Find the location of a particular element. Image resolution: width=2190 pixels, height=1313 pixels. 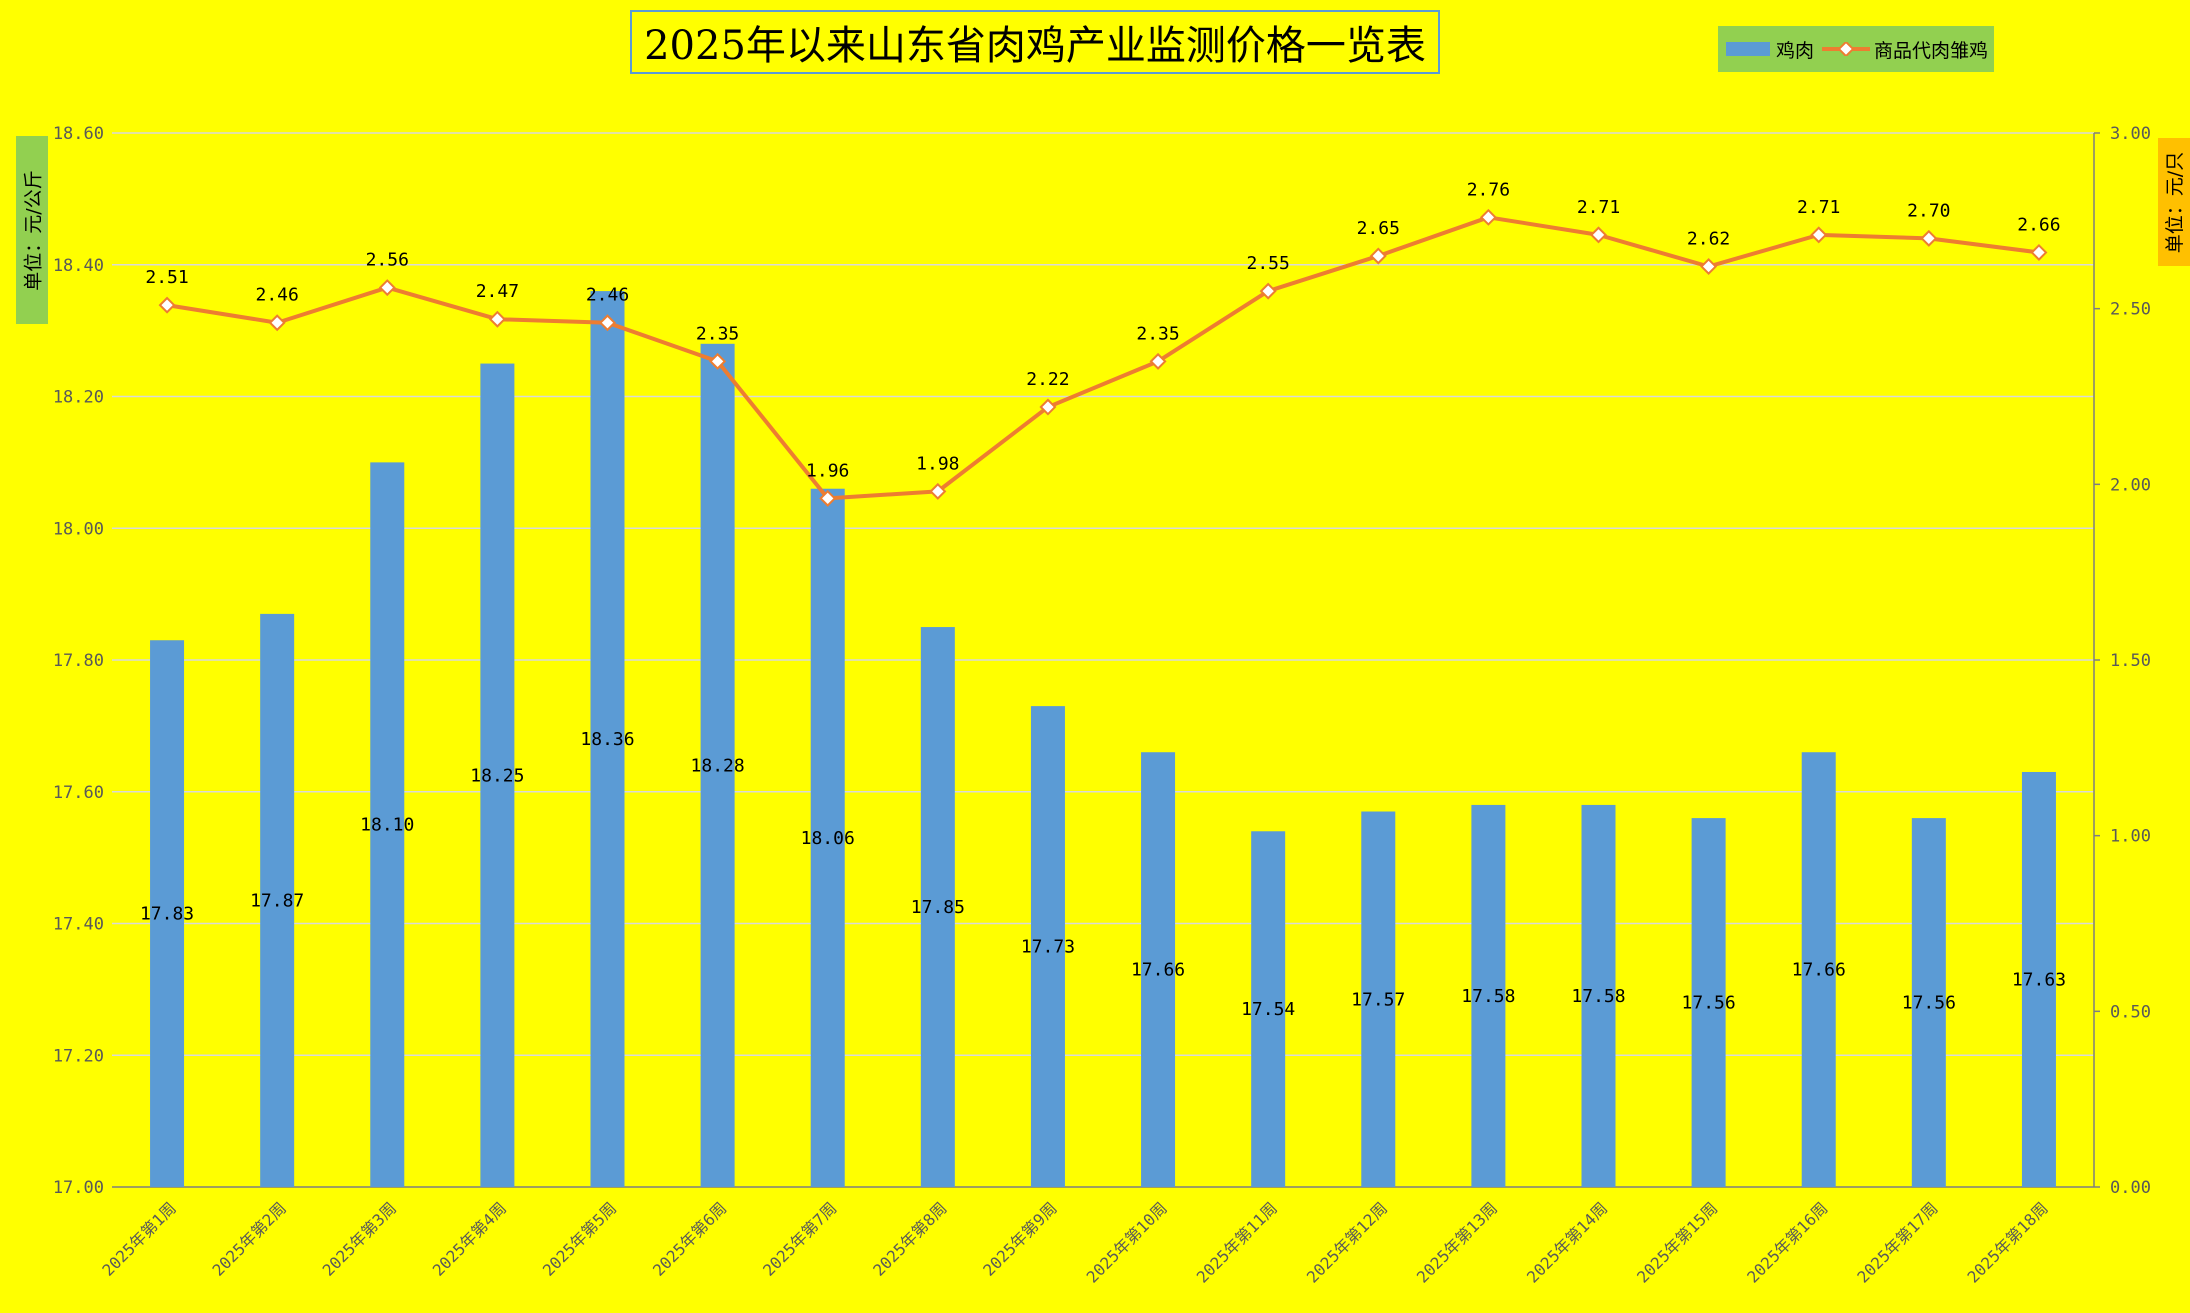

bar-data-label: 17.57 is located at coordinates (1378, 999).